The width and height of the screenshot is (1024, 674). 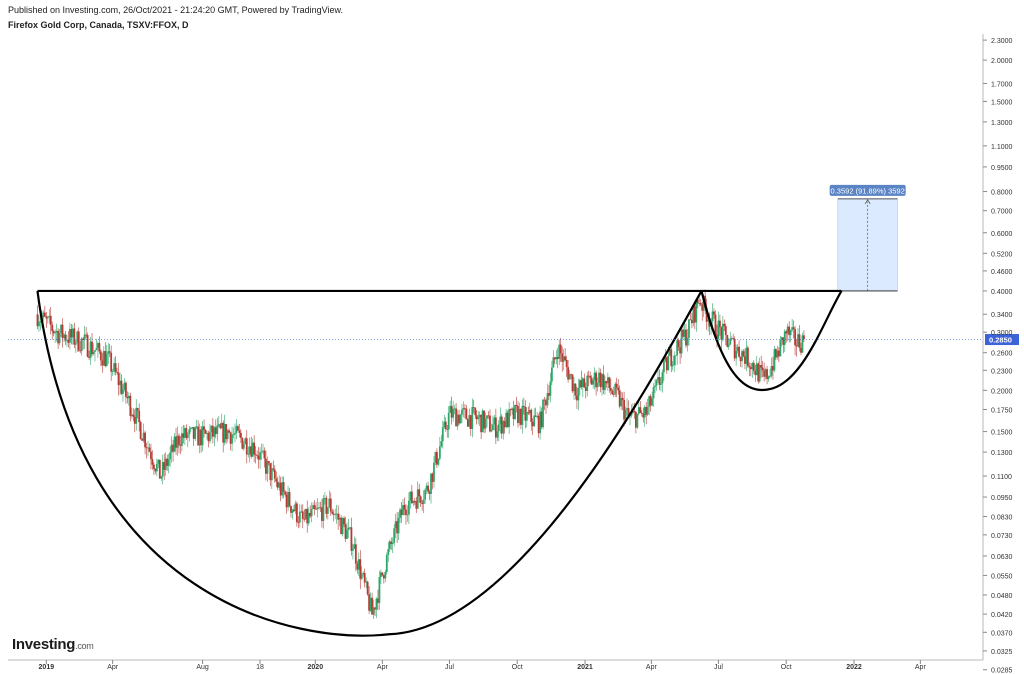 What do you see at coordinates (1002, 193) in the screenshot?
I see `y-tick-label: 0.8000` at bounding box center [1002, 193].